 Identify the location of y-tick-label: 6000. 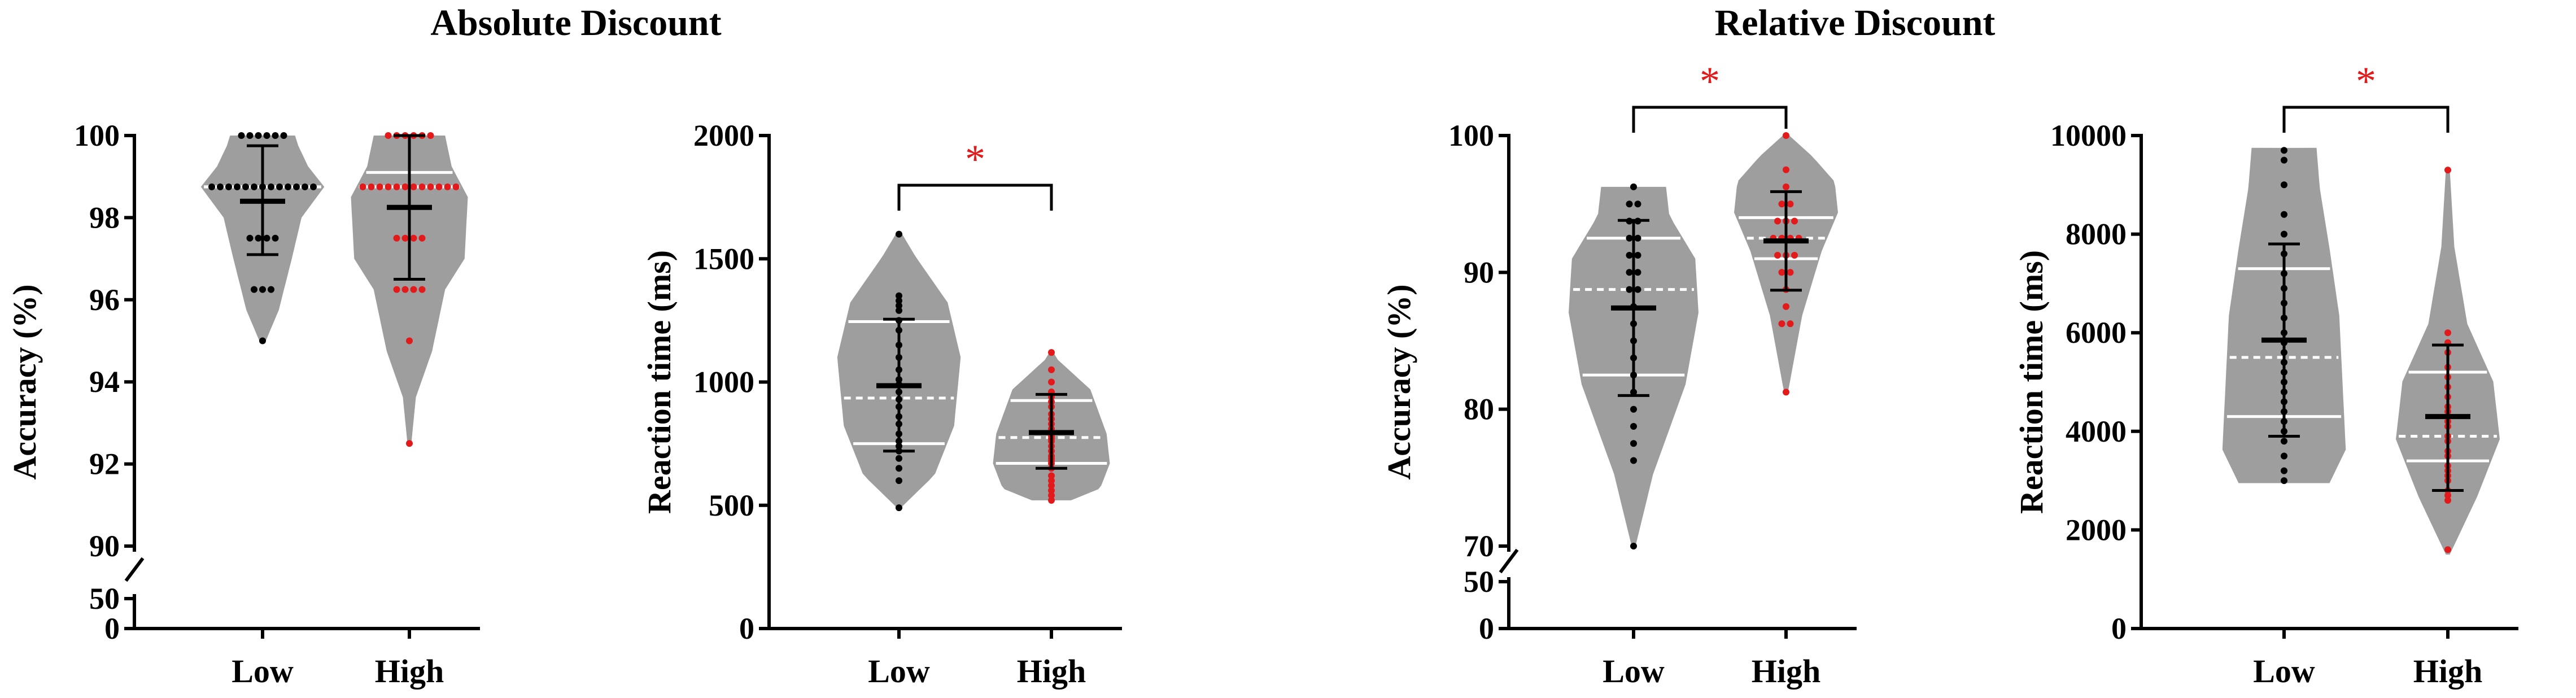
(2096, 333).